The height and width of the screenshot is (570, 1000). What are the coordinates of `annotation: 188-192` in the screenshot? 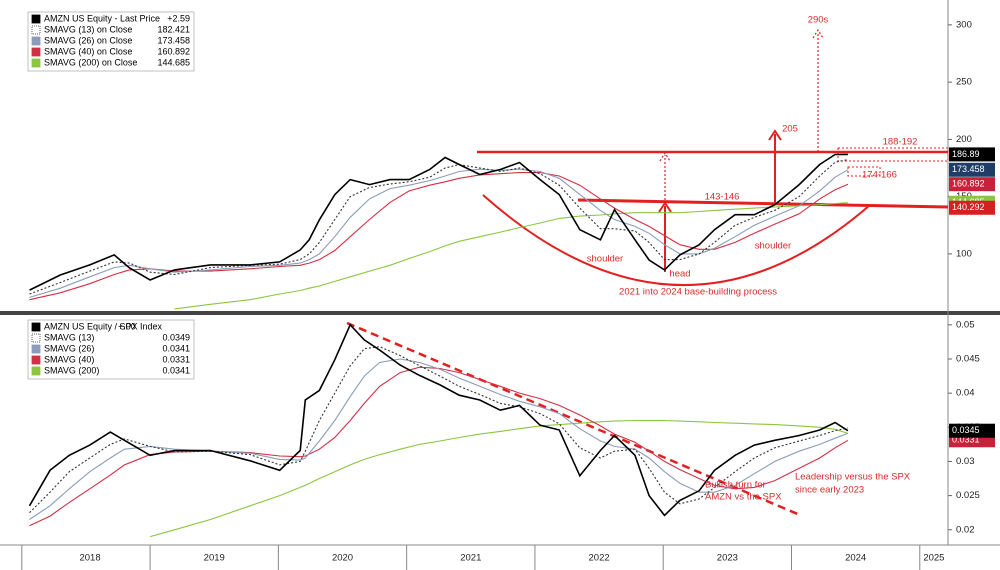 It's located at (900, 142).